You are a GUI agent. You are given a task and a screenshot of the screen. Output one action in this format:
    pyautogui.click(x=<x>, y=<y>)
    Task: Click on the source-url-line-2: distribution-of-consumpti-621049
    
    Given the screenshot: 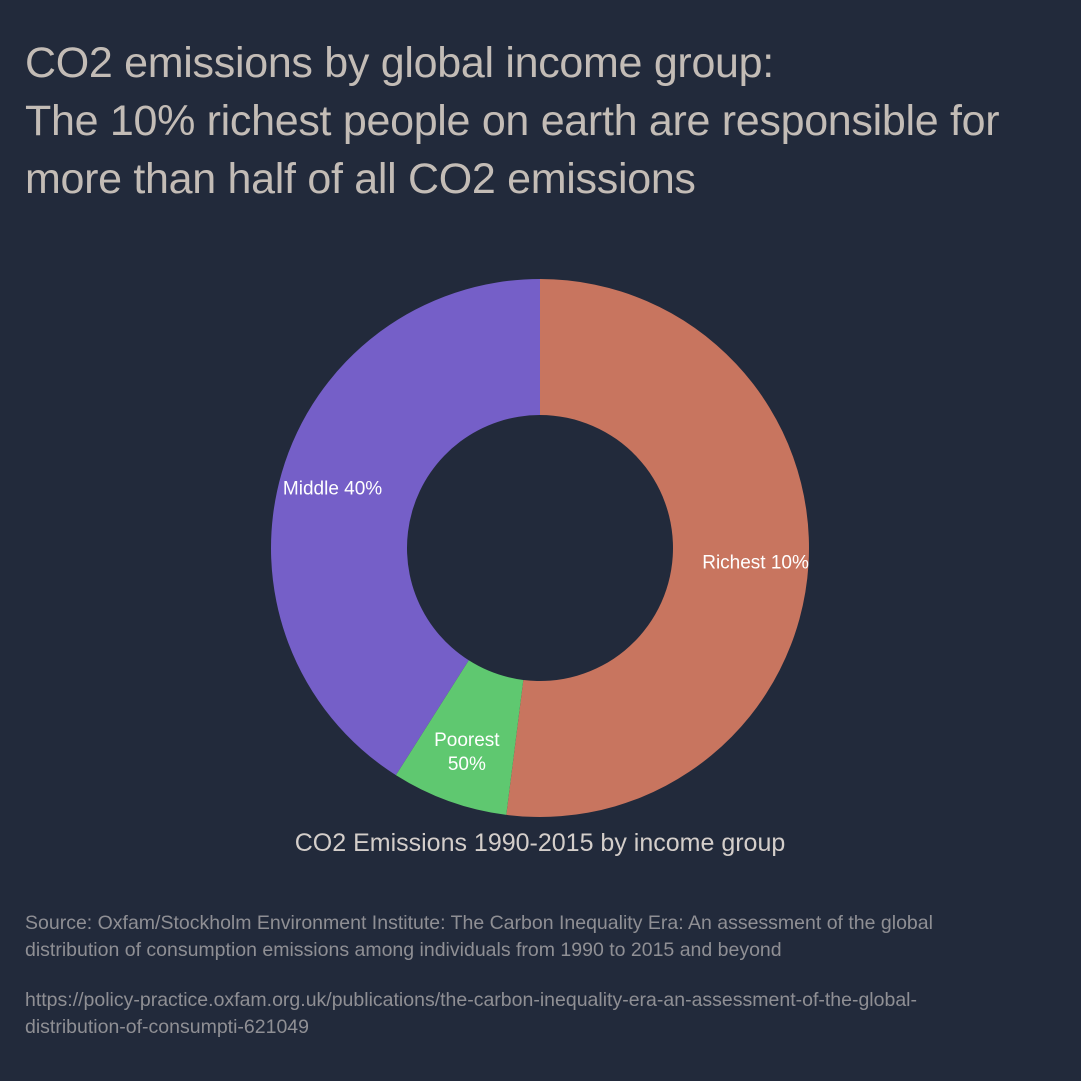 What is the action you would take?
    pyautogui.click(x=167, y=1027)
    